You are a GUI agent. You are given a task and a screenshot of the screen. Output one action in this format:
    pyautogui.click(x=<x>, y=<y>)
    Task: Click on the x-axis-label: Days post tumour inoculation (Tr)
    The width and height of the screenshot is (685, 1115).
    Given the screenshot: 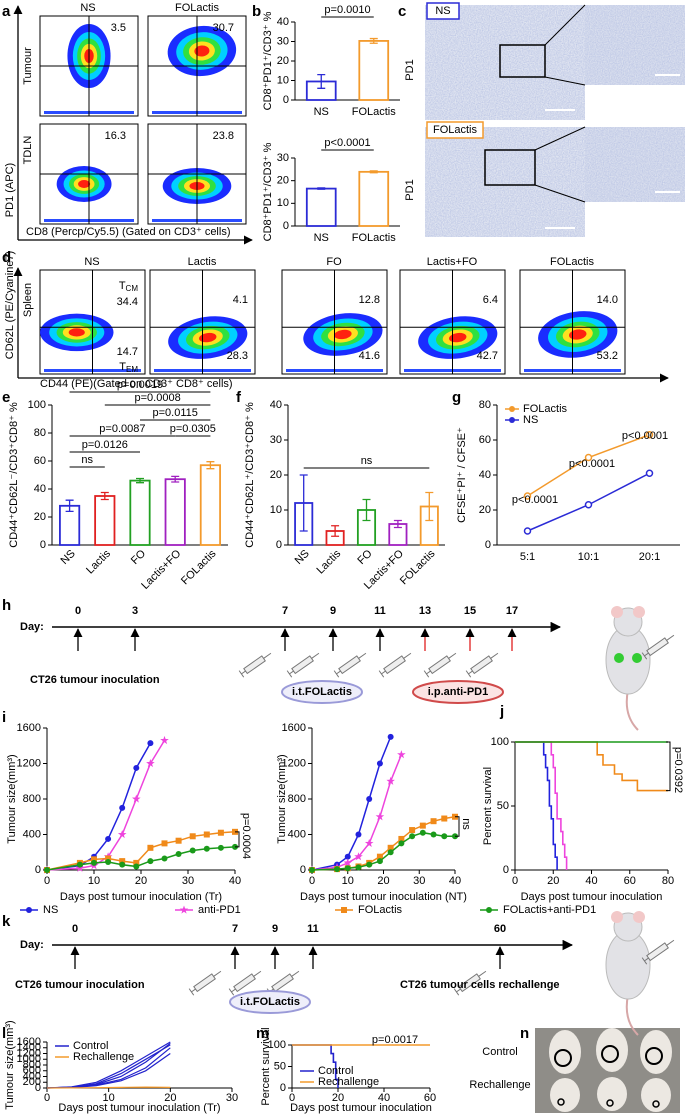 What is the action you would take?
    pyautogui.click(x=139, y=1108)
    